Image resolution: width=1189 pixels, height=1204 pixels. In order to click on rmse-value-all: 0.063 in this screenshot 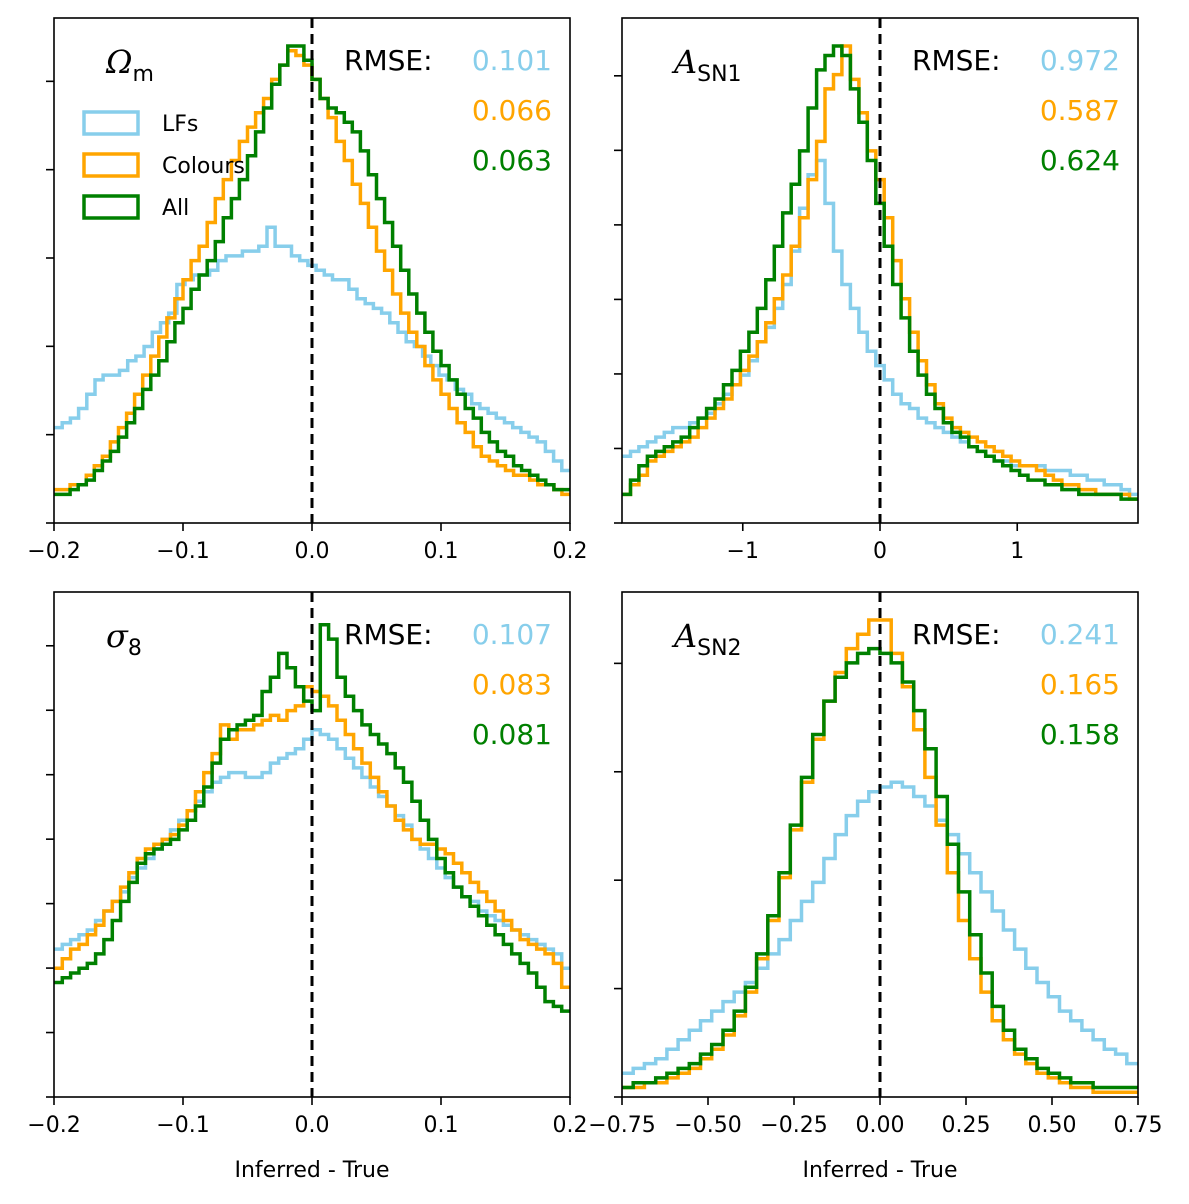, I will do `click(512, 160)`.